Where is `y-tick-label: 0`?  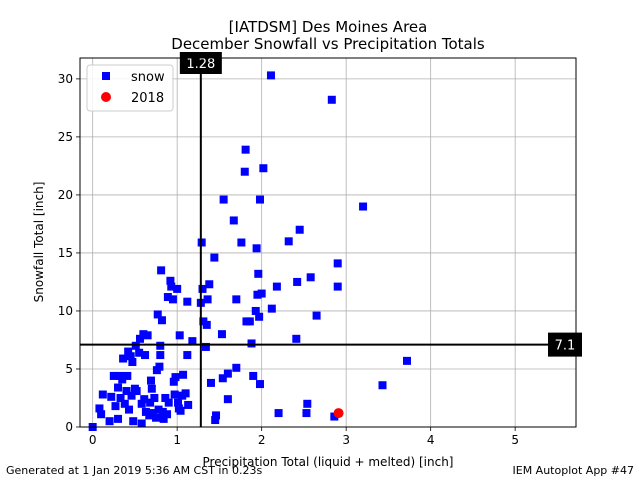 y-tick-label: 0 is located at coordinates (69, 427).